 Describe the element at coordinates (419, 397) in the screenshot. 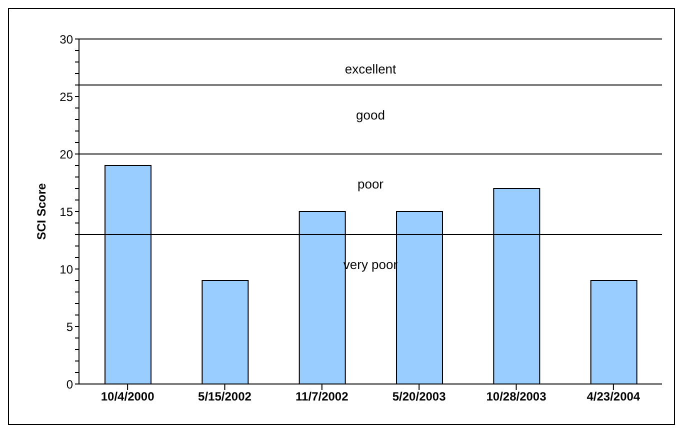

I see `x-tick-label: 5/20/2003` at that location.